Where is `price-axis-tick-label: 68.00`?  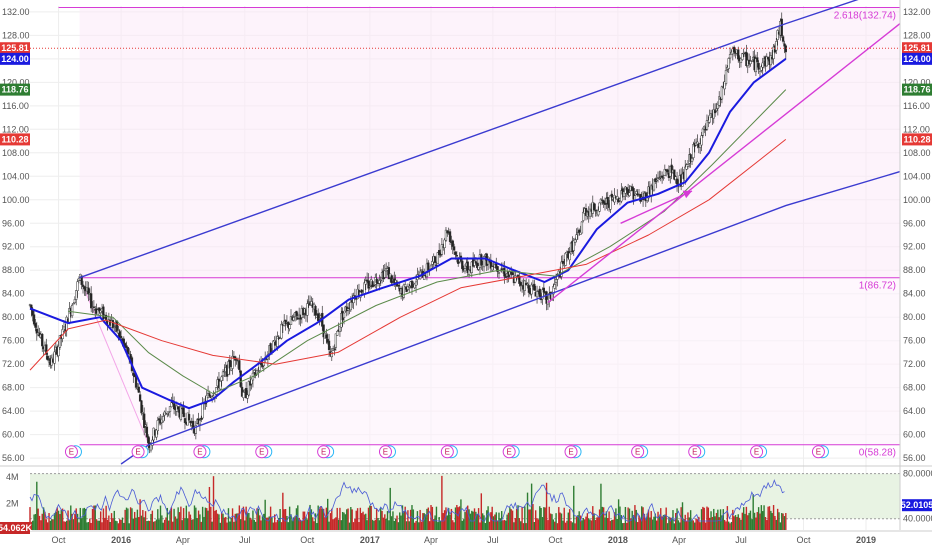
price-axis-tick-label: 68.00 is located at coordinates (914, 388).